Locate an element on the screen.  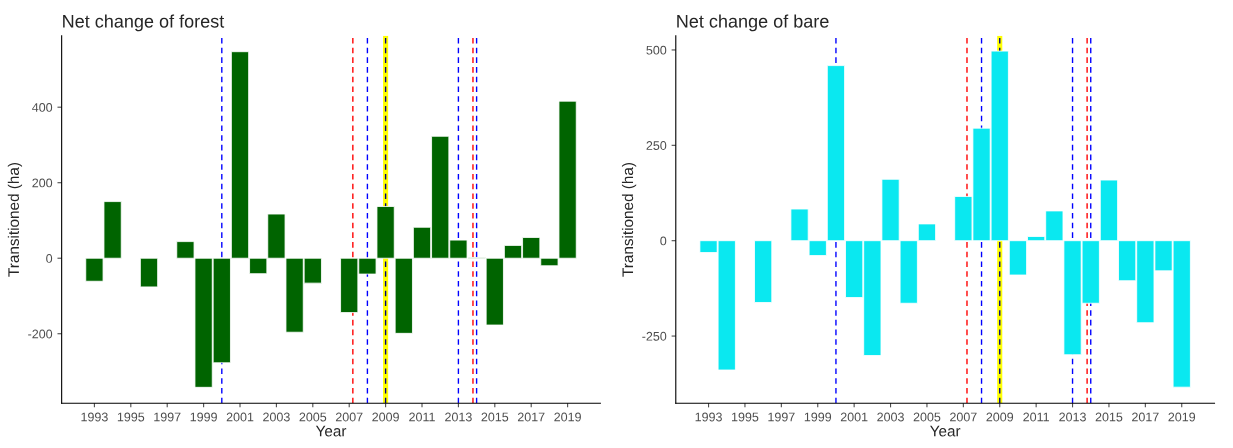
y-tick-label: -200 is located at coordinates (40, 334).